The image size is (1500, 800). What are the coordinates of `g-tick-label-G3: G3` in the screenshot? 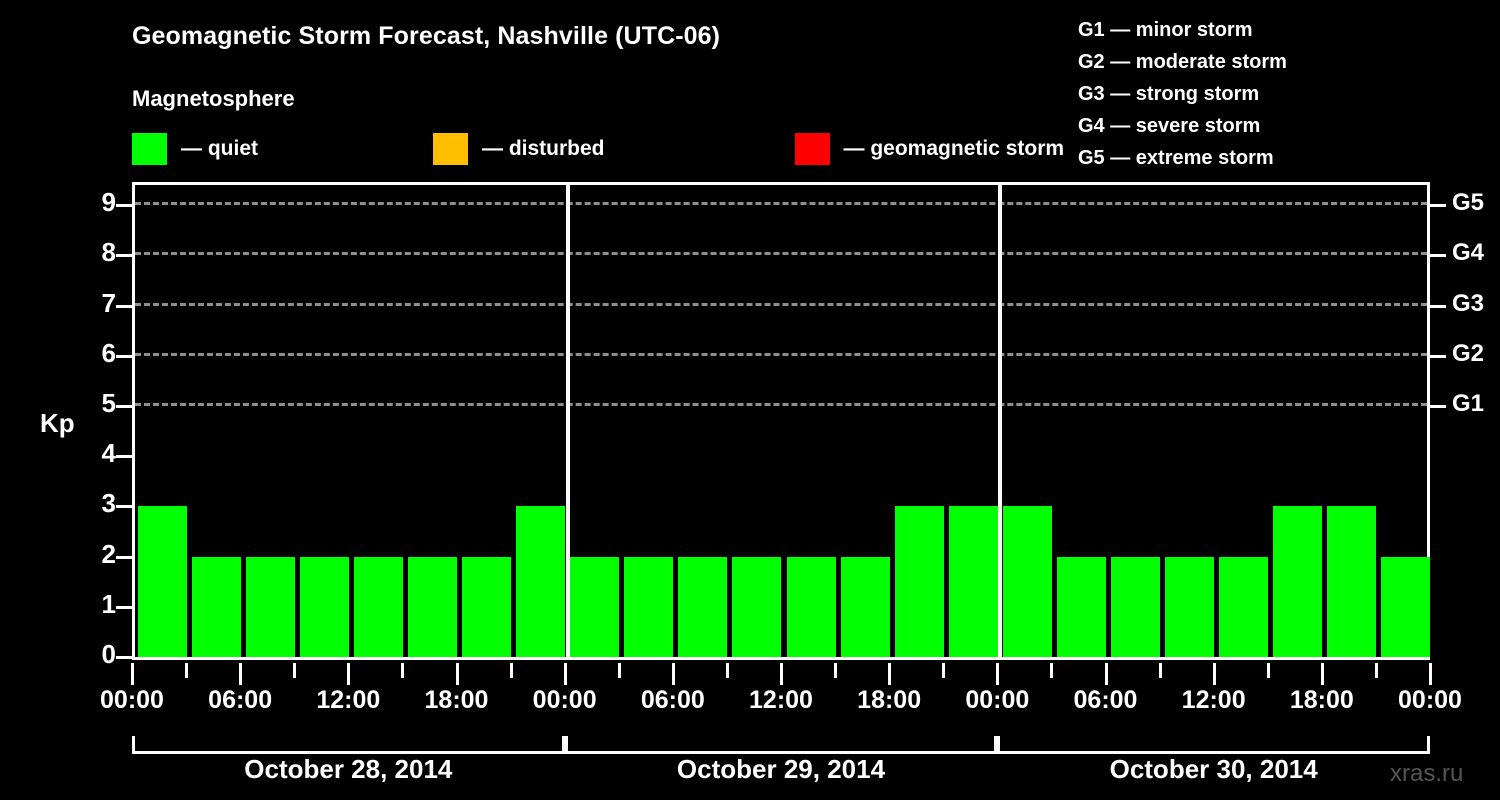 It's located at (1468, 303).